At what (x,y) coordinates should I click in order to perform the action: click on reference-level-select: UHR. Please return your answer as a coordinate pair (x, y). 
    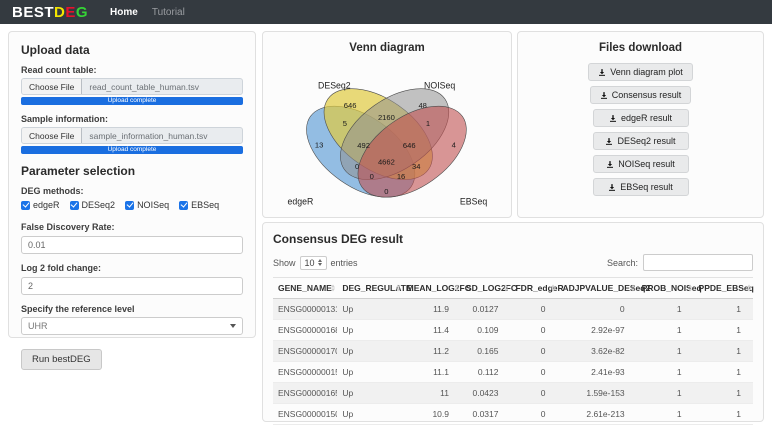
    Looking at the image, I should click on (132, 326).